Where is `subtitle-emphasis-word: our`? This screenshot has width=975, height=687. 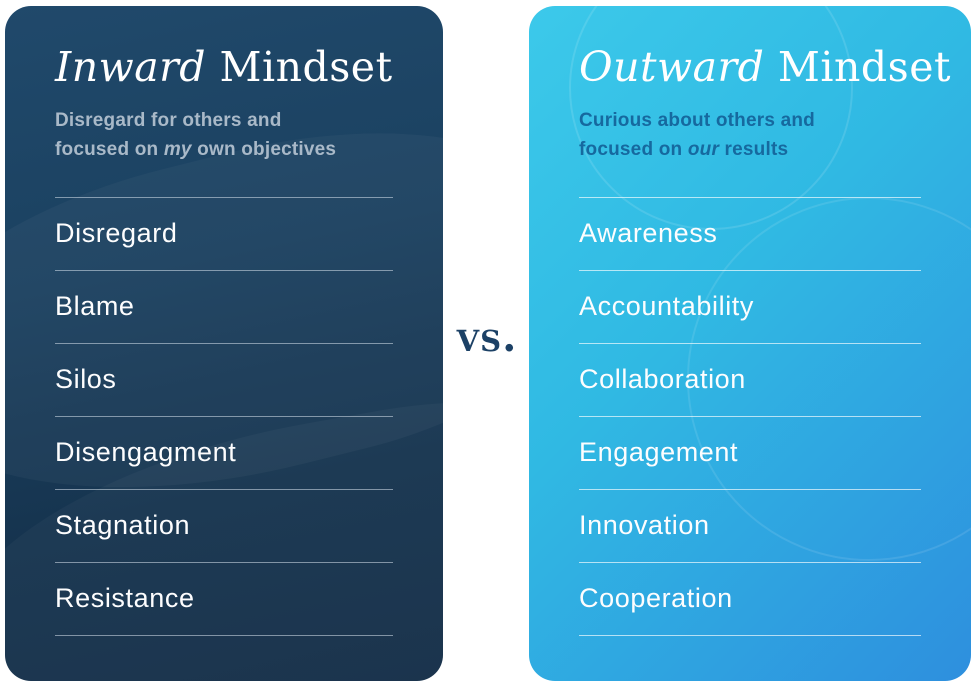 subtitle-emphasis-word: our is located at coordinates (703, 150).